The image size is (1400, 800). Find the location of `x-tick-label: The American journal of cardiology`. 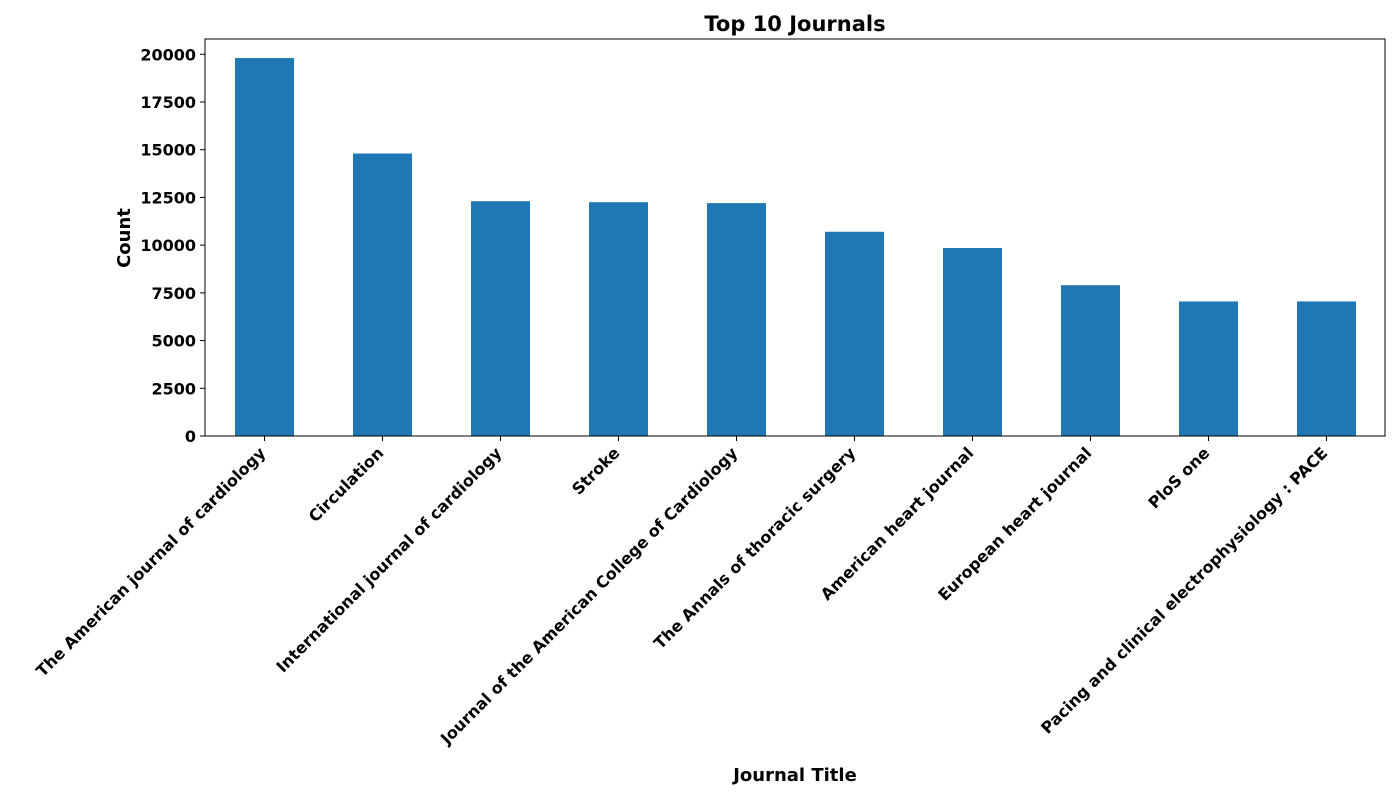

x-tick-label: The American journal of cardiology is located at coordinates (150, 561).